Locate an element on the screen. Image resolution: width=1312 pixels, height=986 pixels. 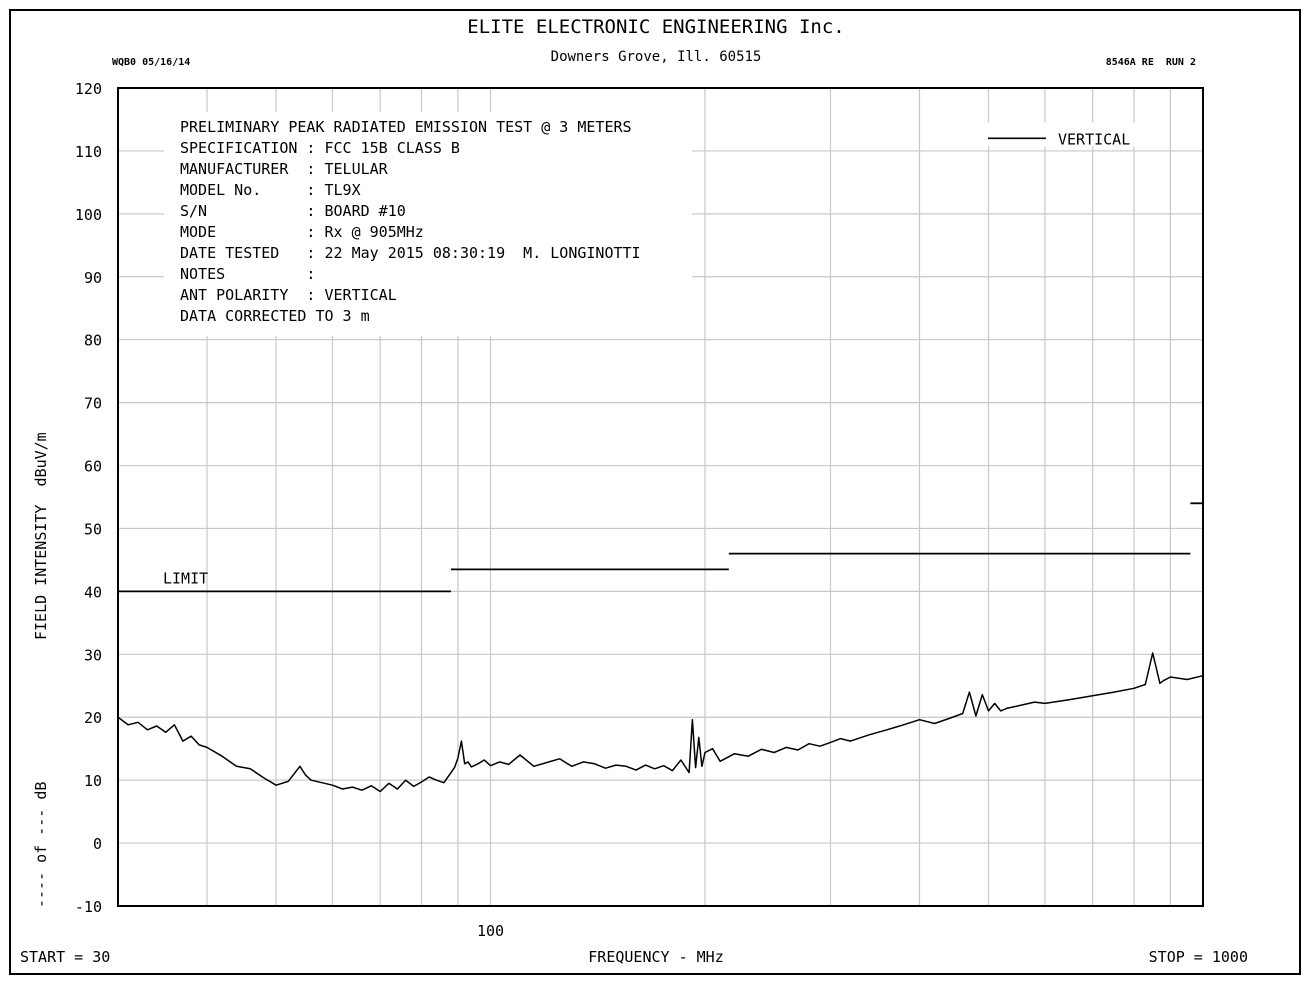
plot-code-left: WQB0 05/16/14 is located at coordinates (151, 62).